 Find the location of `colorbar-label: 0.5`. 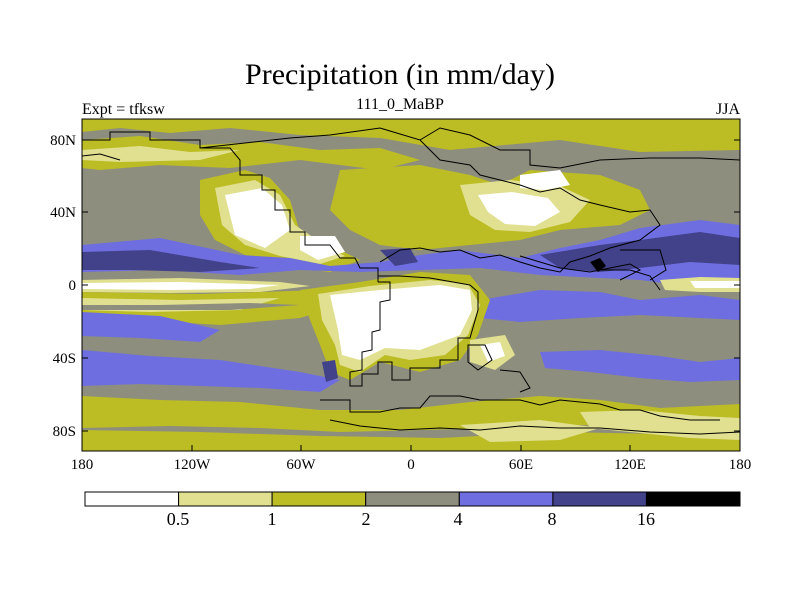

colorbar-label: 0.5 is located at coordinates (178, 519).